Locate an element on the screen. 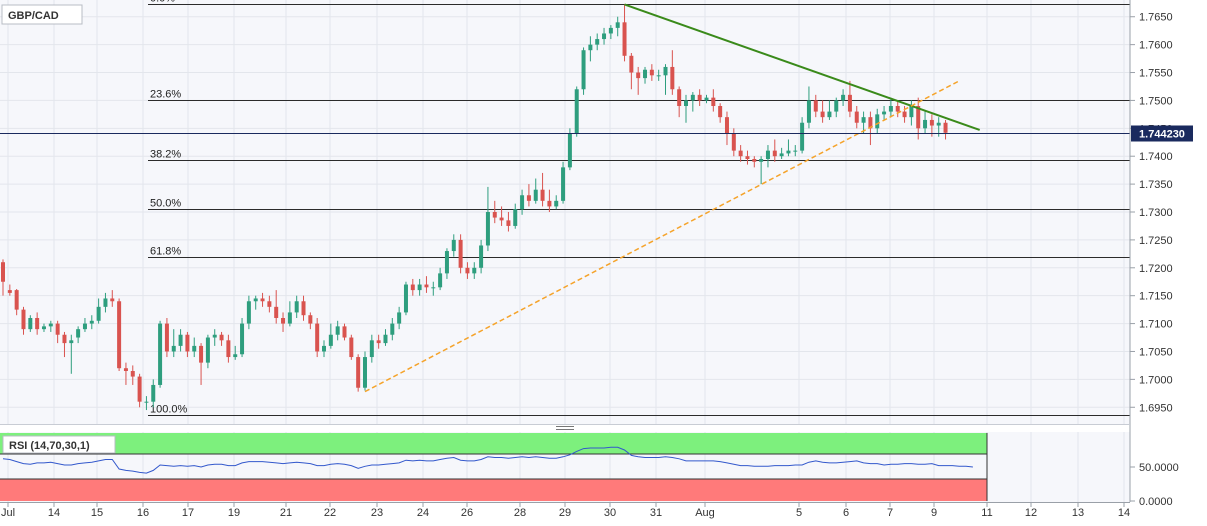  x-tick-label: Jul is located at coordinates (8, 513).